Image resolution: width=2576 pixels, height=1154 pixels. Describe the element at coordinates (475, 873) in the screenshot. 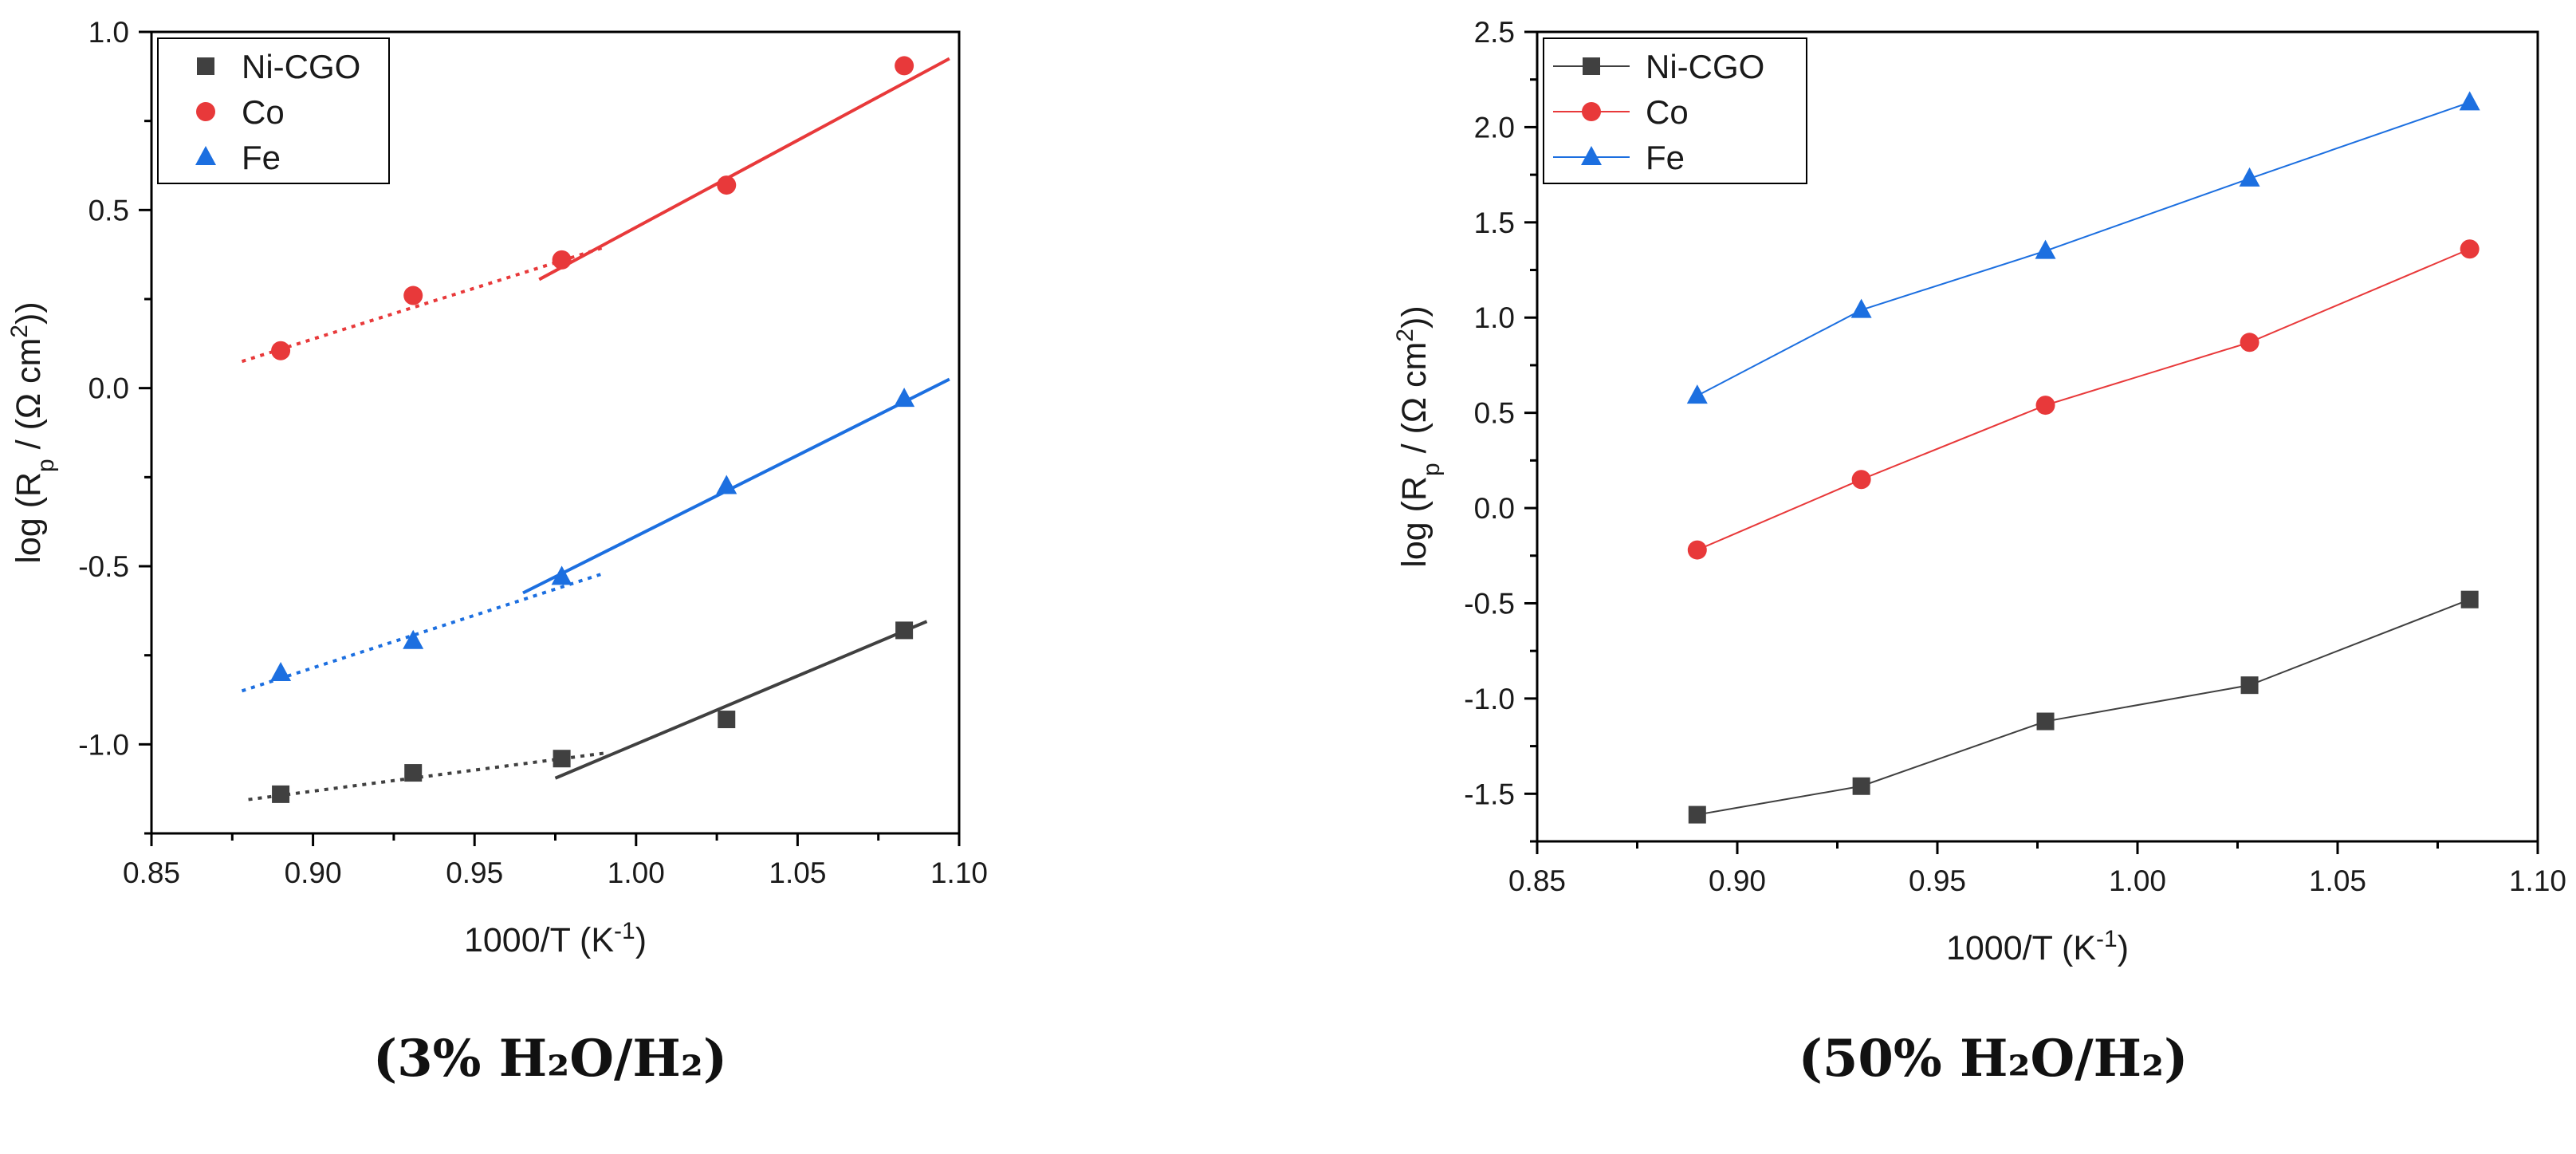

I see `left-x-tick-label: 0.95` at that location.